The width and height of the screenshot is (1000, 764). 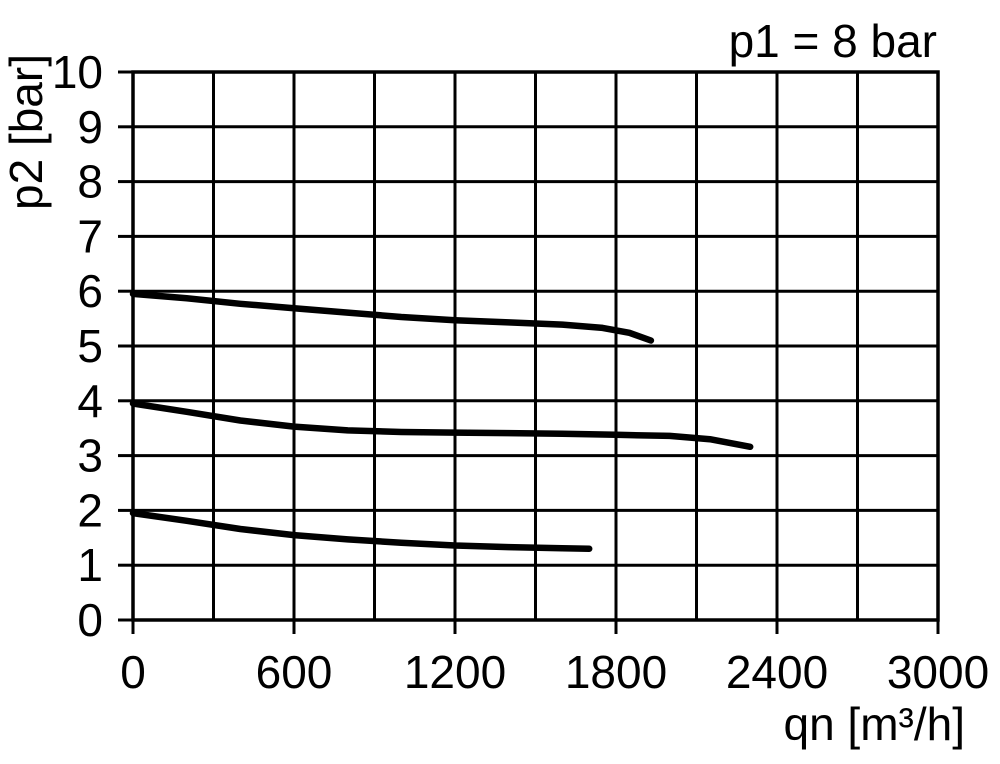 What do you see at coordinates (90, 236) in the screenshot?
I see `y-tick-label: 7` at bounding box center [90, 236].